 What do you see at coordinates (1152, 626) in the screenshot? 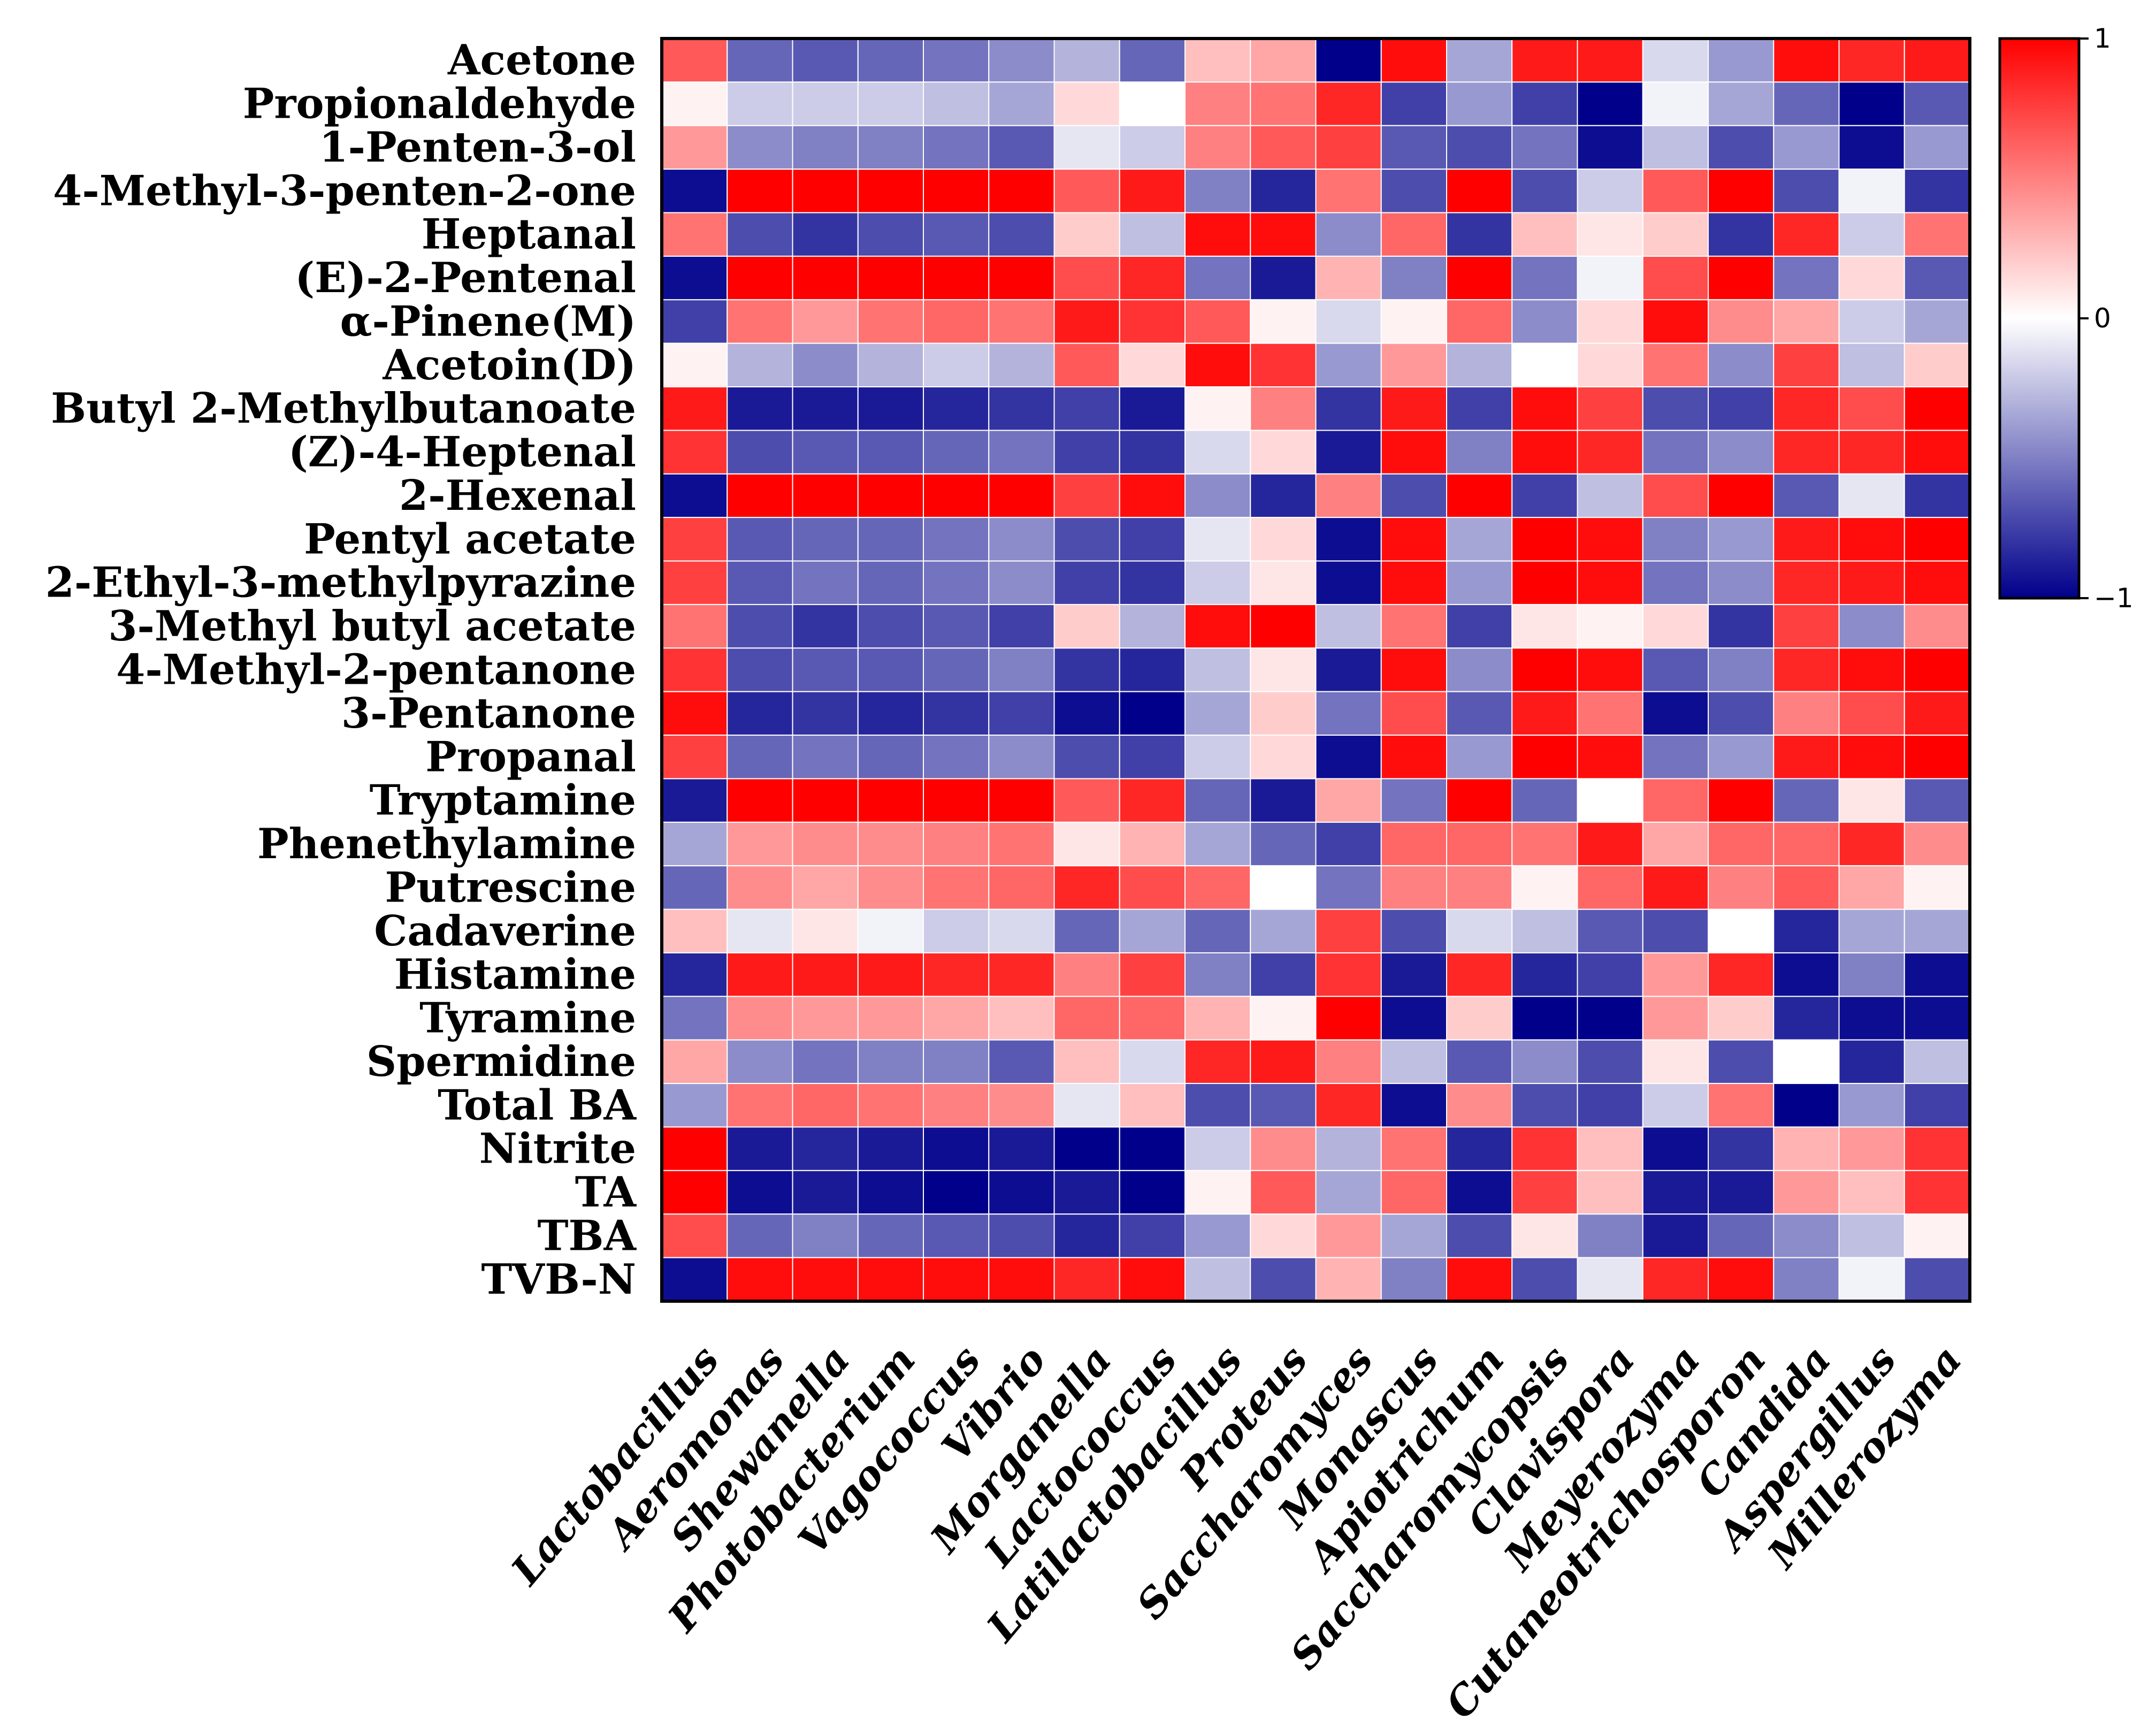
I see `heatmap-cell-3-methyl-butyl-acetate-lactococcus` at bounding box center [1152, 626].